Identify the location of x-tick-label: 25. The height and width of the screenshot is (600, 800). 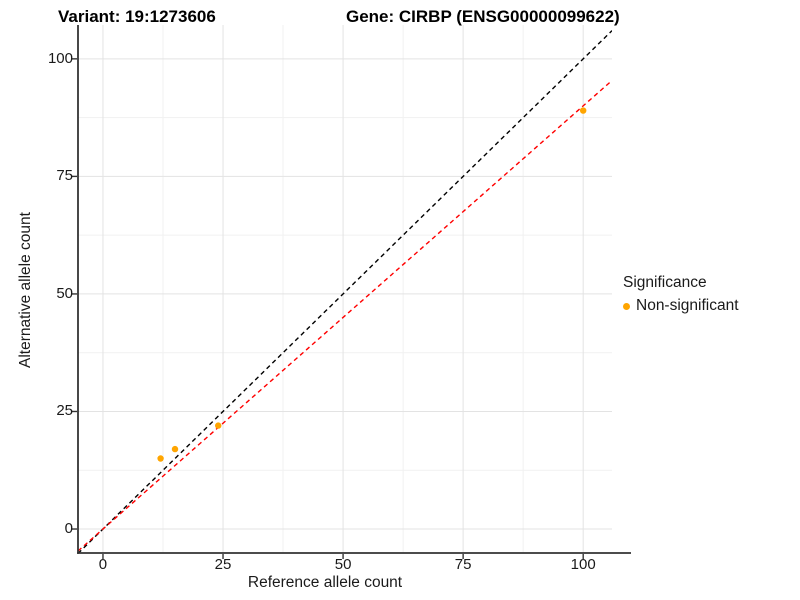
(223, 564).